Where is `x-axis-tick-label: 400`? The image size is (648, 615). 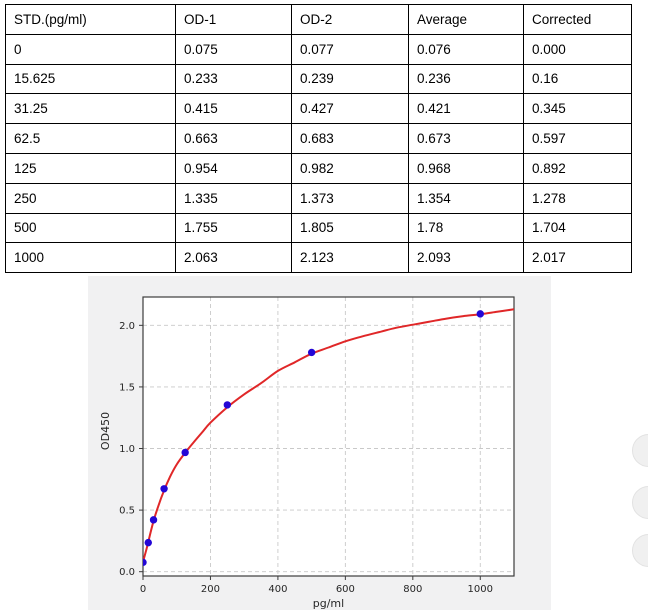
x-axis-tick-label: 400 is located at coordinates (277, 589).